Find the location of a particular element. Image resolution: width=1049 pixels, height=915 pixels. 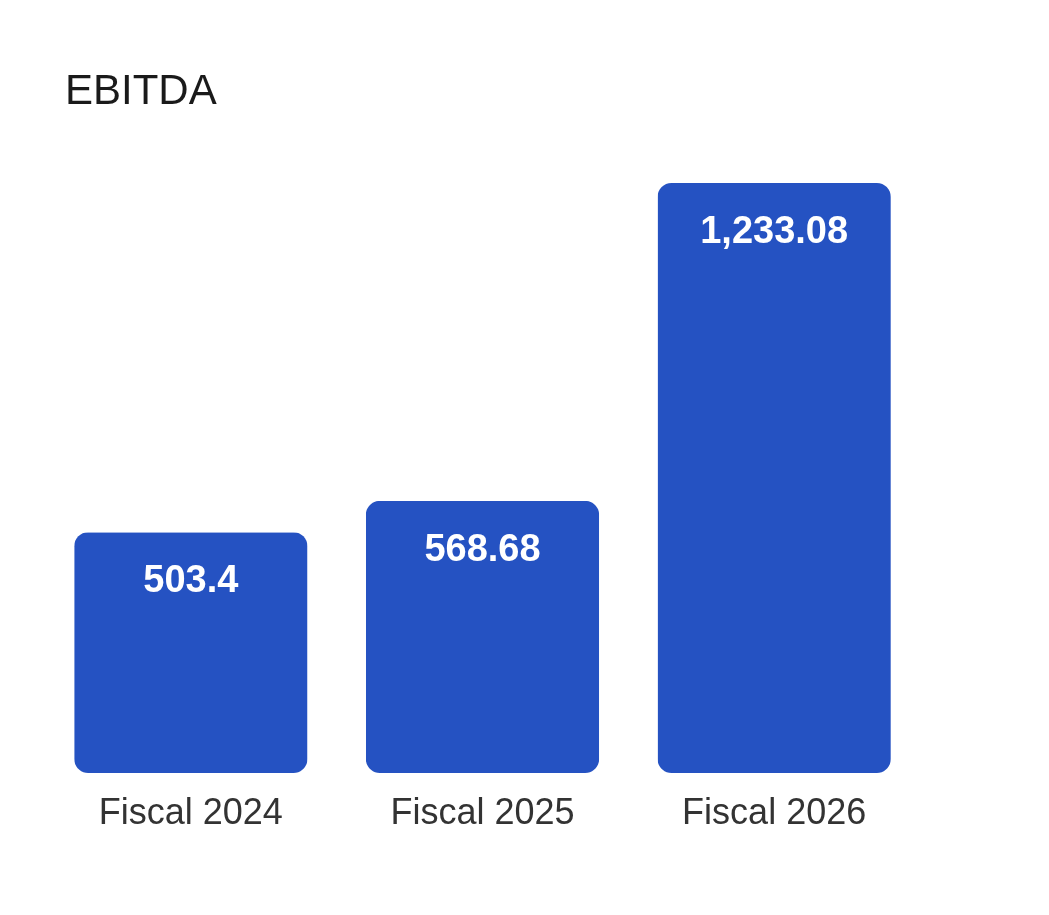

data-label: 503.4 is located at coordinates (191, 579).